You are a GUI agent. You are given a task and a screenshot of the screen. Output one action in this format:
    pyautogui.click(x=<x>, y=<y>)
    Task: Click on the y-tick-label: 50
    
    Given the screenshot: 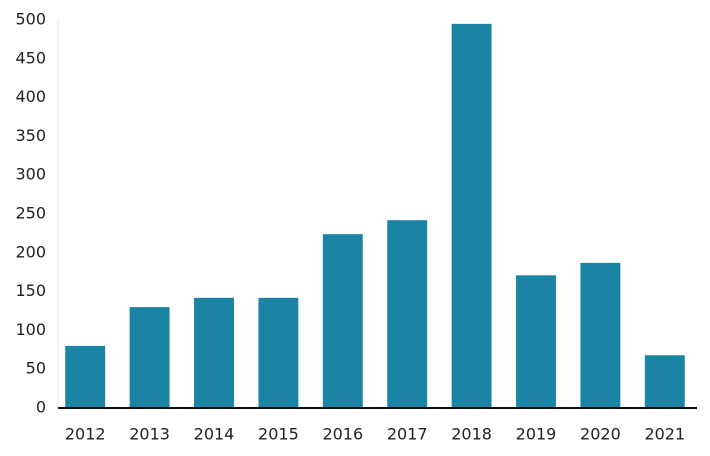 What is the action you would take?
    pyautogui.click(x=36, y=368)
    